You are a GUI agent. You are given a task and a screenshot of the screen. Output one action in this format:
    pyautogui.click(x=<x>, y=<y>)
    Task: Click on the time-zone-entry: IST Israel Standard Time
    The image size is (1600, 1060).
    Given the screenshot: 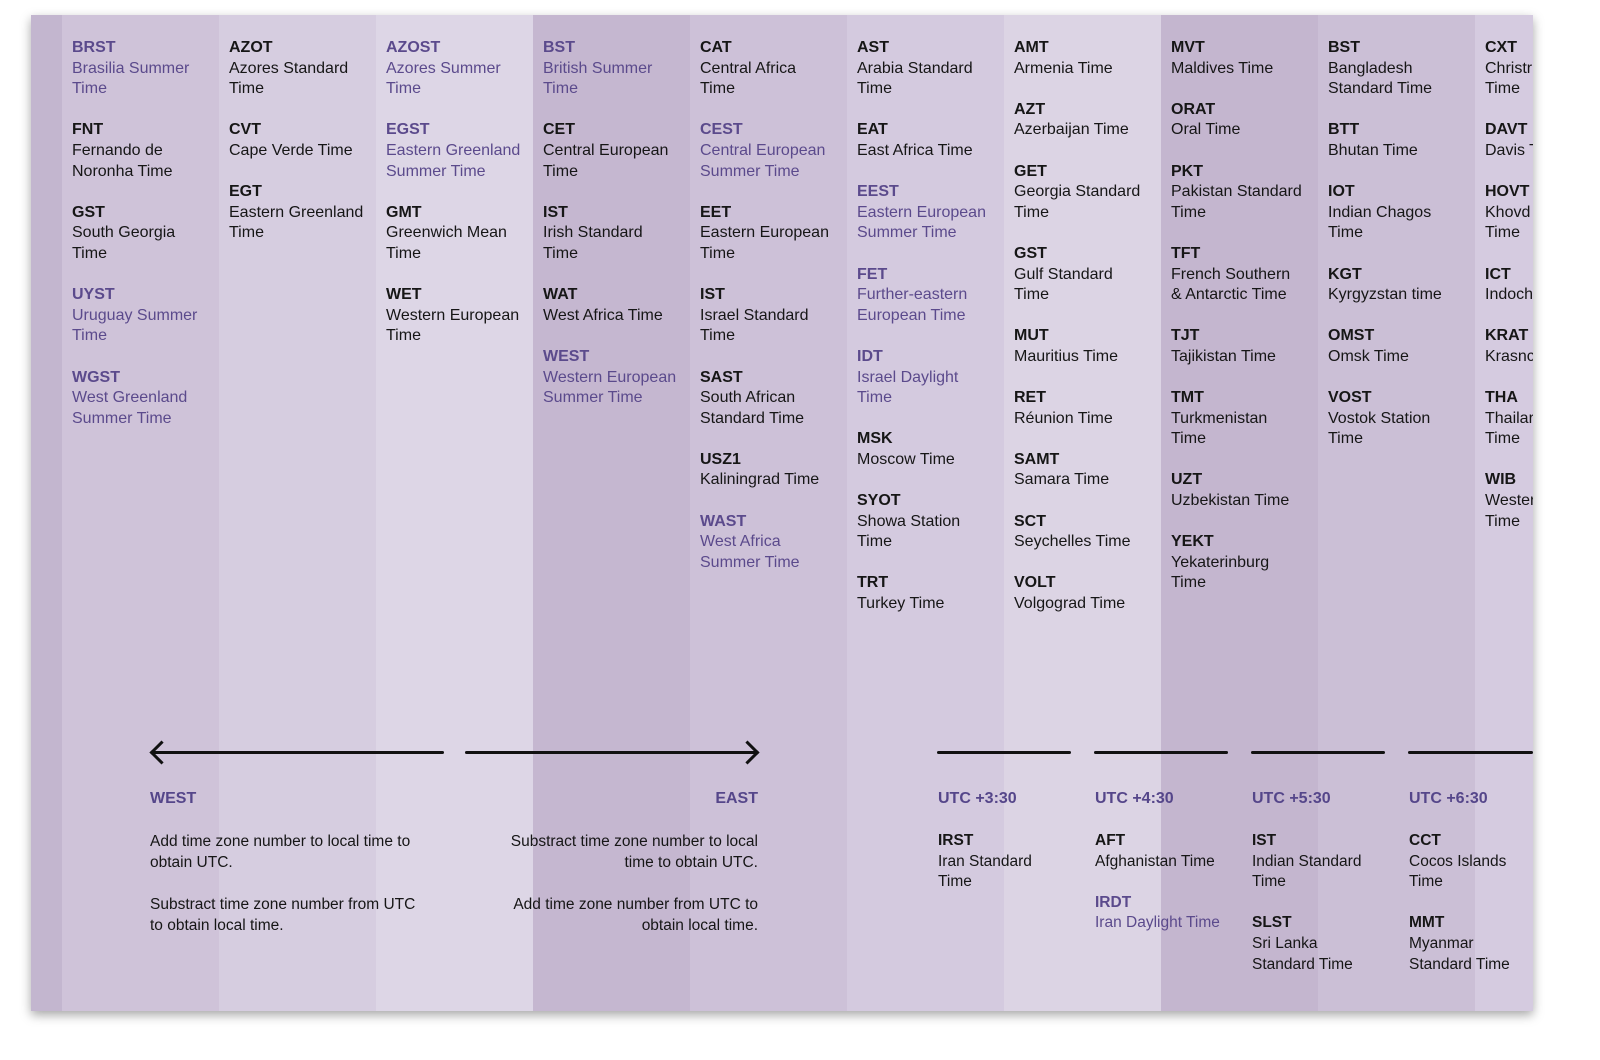 What is the action you would take?
    pyautogui.click(x=773, y=316)
    